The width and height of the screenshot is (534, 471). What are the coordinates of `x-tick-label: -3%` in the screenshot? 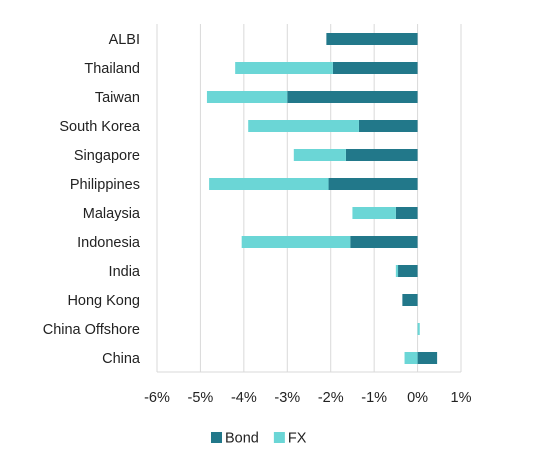 It's located at (287, 398).